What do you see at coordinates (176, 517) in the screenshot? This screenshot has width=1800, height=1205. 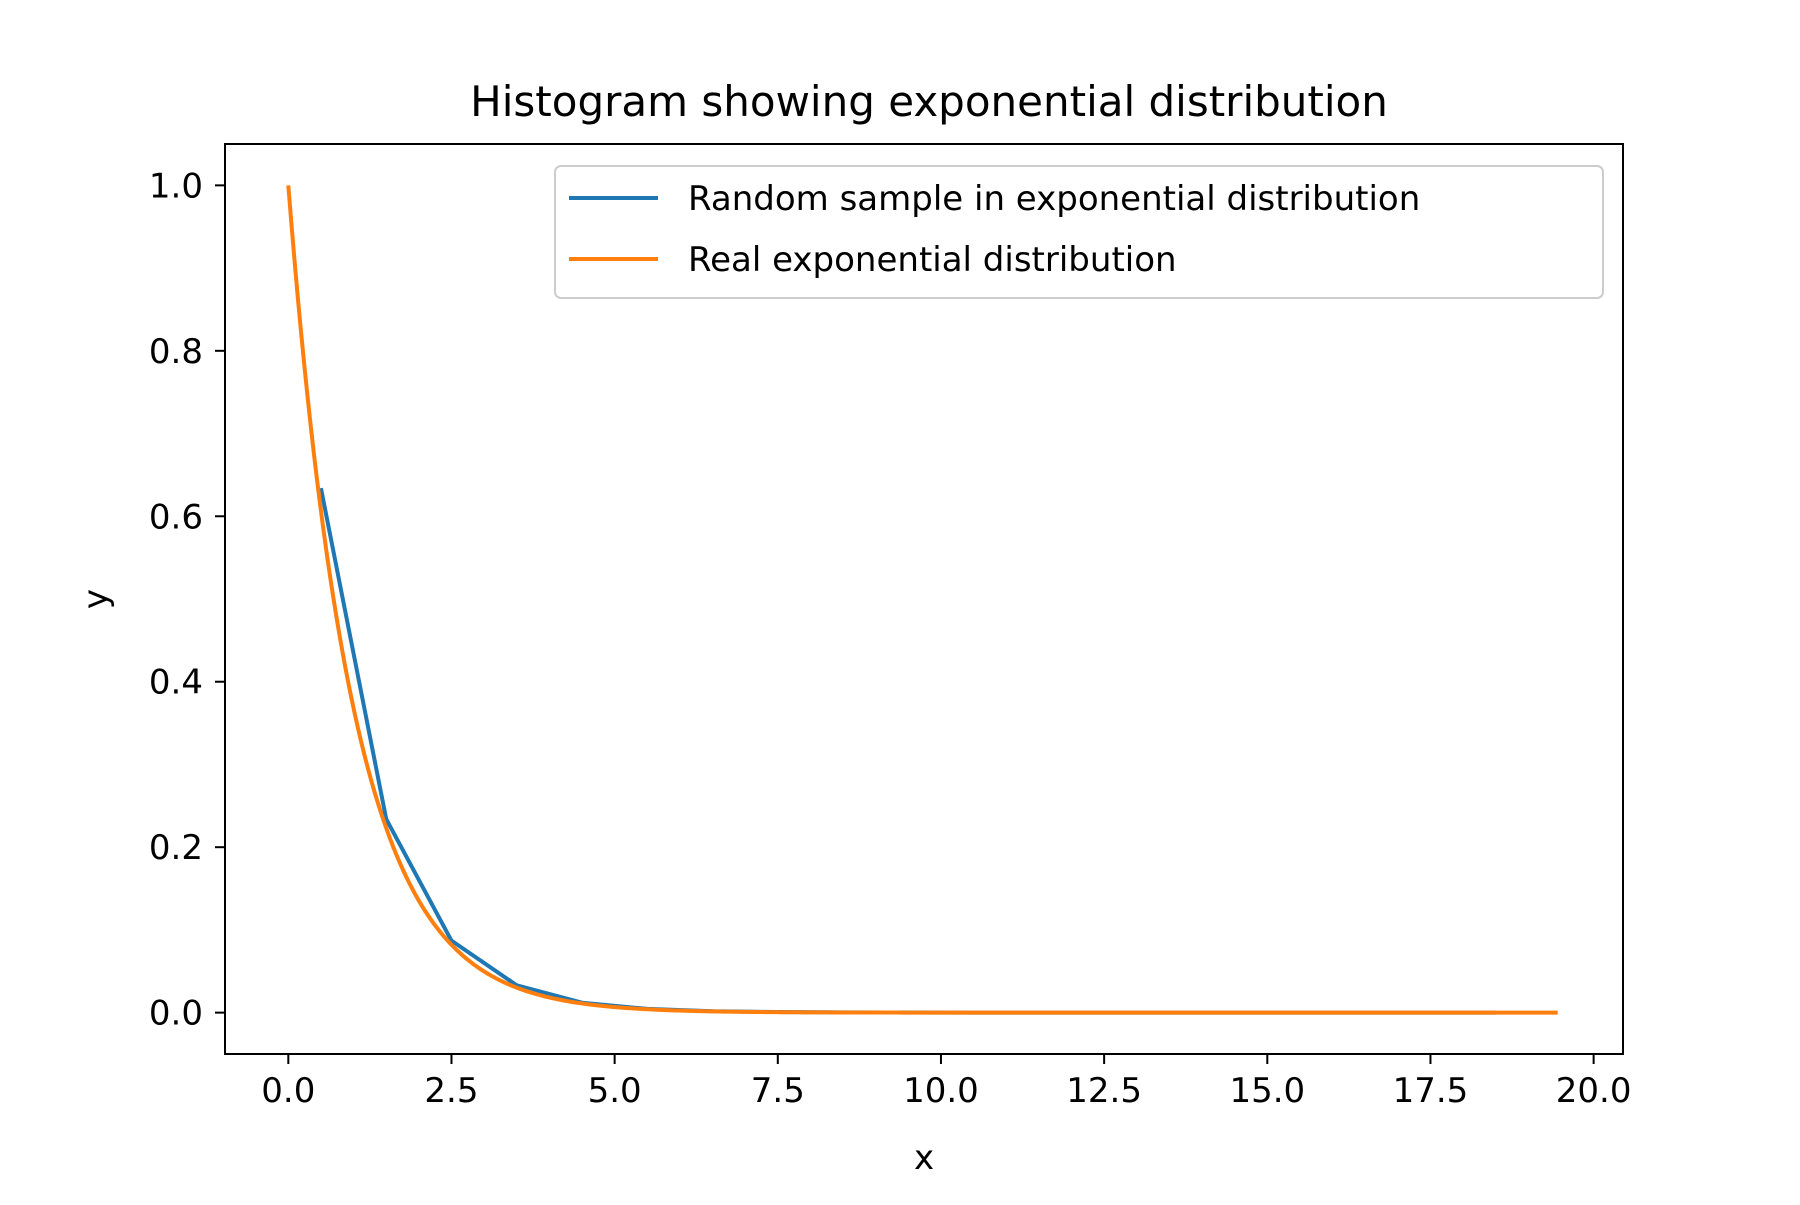 I see `y-tick-label: 0.6` at bounding box center [176, 517].